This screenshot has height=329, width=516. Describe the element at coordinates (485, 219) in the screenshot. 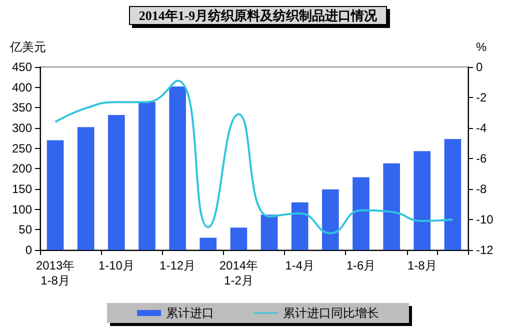

I see `y2-tick-label: -10` at that location.